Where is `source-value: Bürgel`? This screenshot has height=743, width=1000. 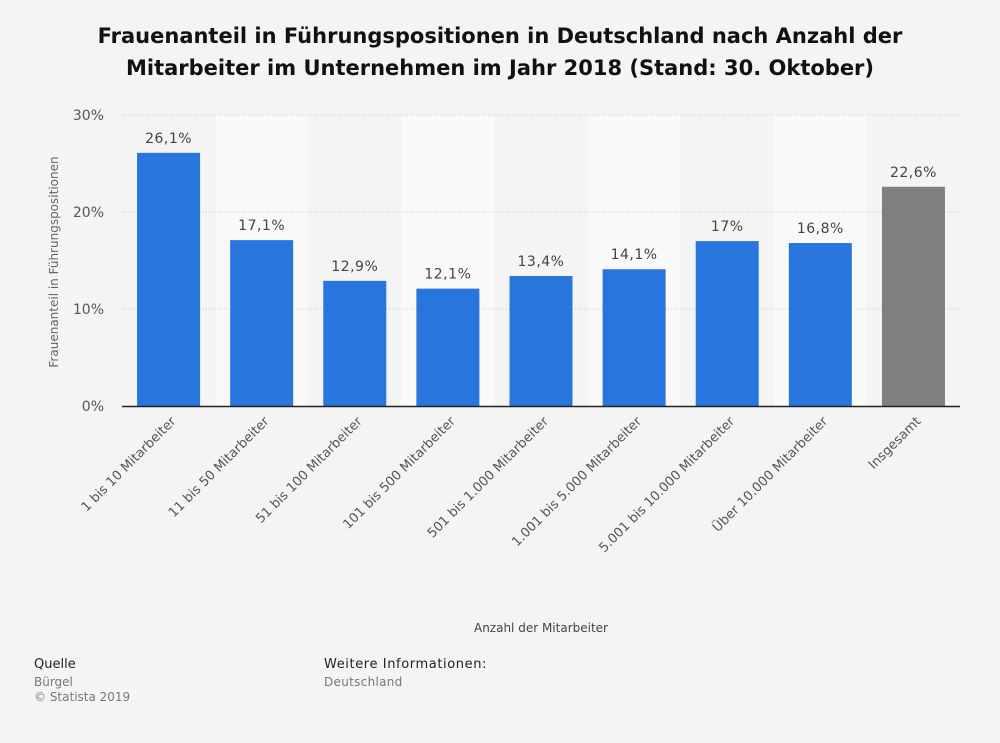
source-value: Bürgel is located at coordinates (53, 682).